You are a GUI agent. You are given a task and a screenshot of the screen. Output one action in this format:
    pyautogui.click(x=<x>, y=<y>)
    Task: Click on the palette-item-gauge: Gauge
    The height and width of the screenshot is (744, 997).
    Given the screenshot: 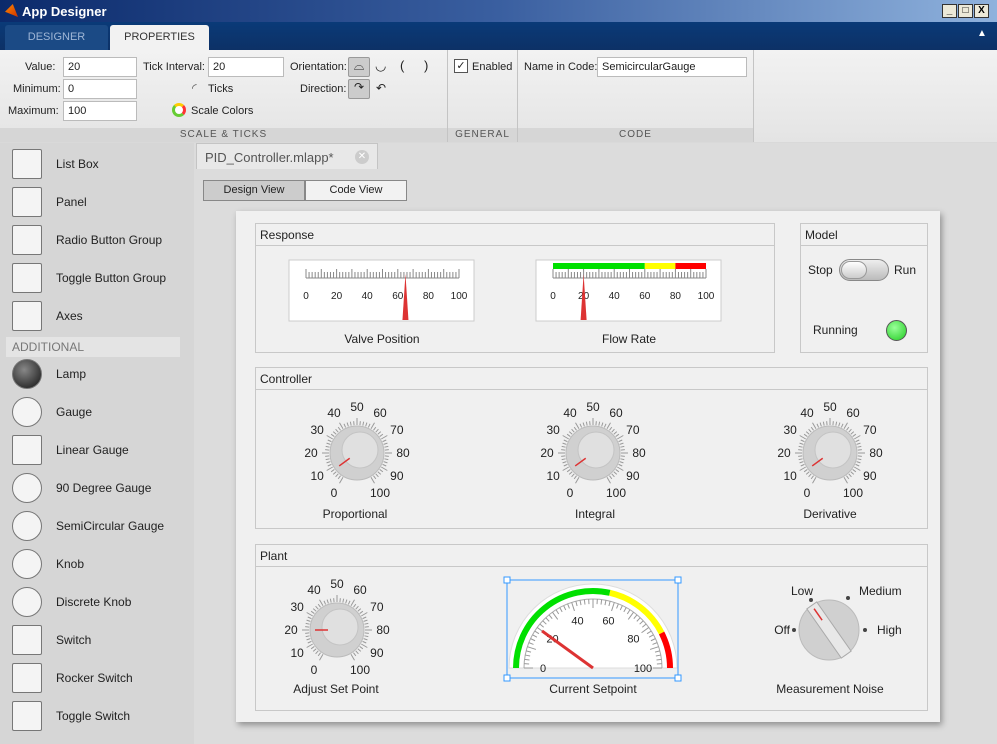 What is the action you would take?
    pyautogui.click(x=95, y=414)
    